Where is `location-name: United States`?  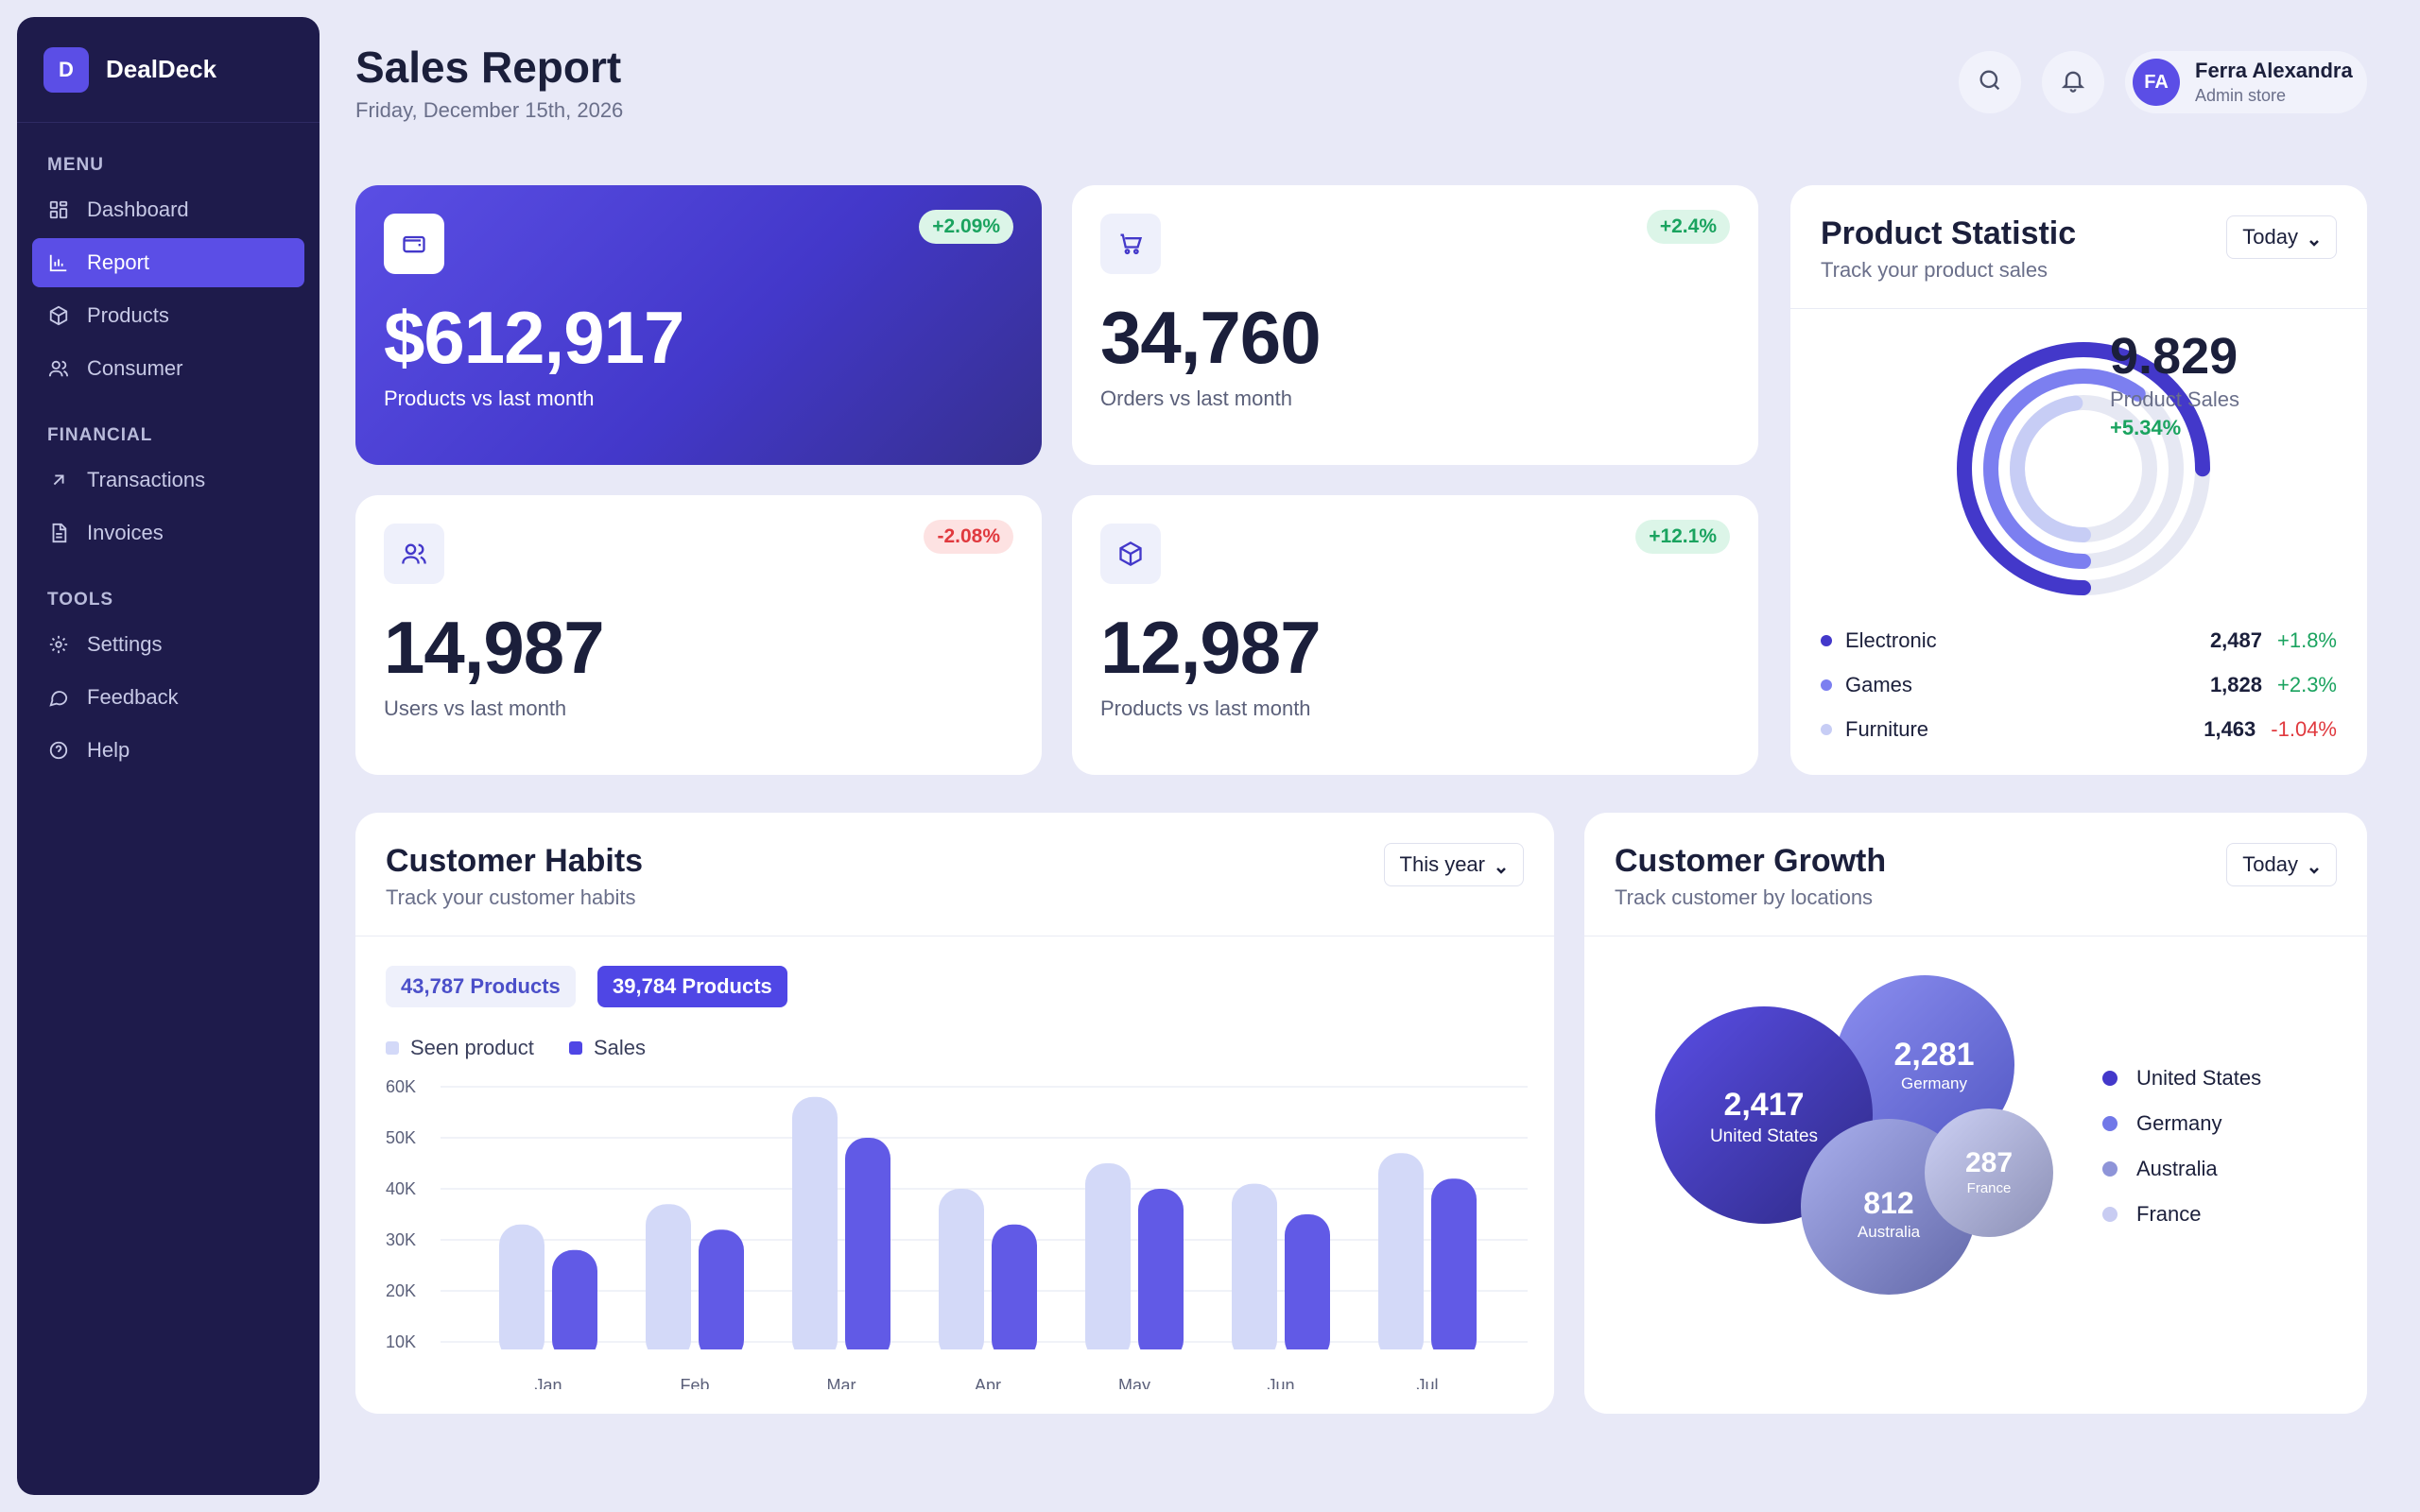
location-name: United States is located at coordinates (2199, 1078).